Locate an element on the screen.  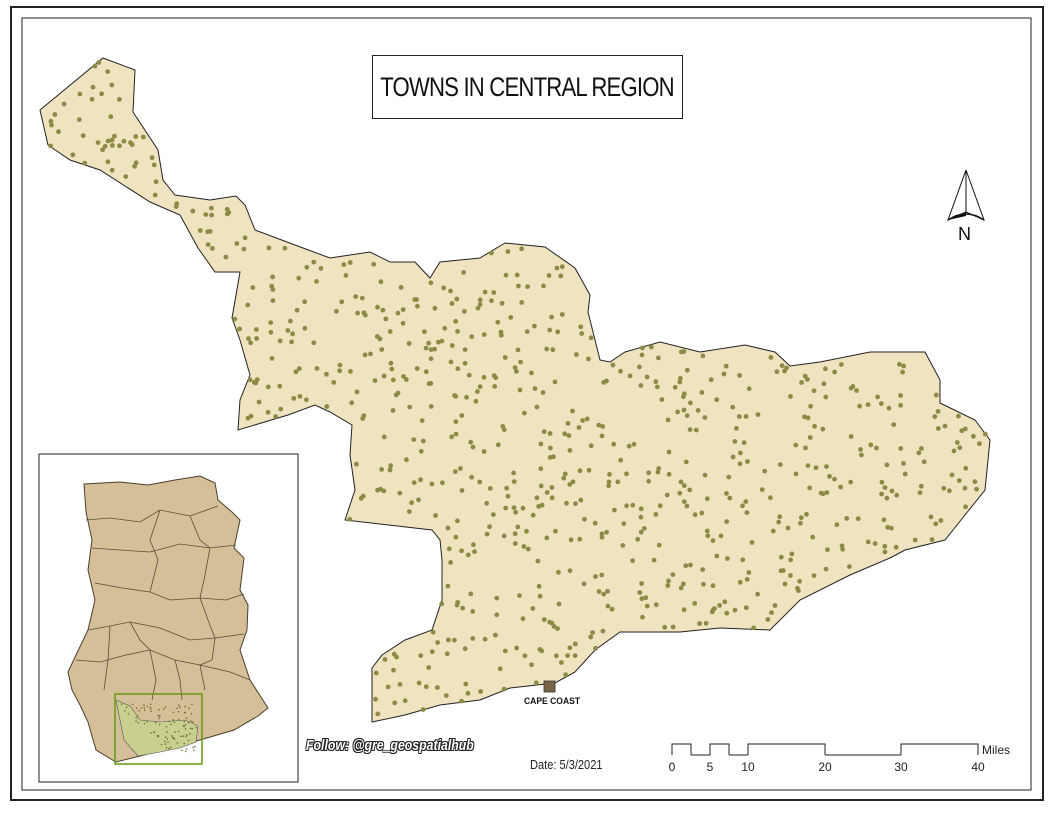
scale-tick-30: 30 is located at coordinates (901, 767).